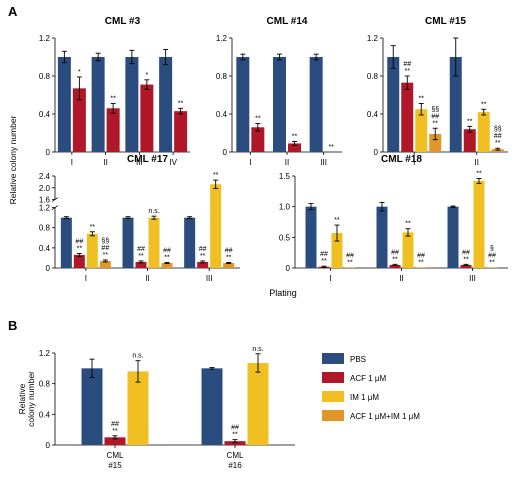  What do you see at coordinates (115, 455) in the screenshot?
I see `x-tick-label: CML` at bounding box center [115, 455].